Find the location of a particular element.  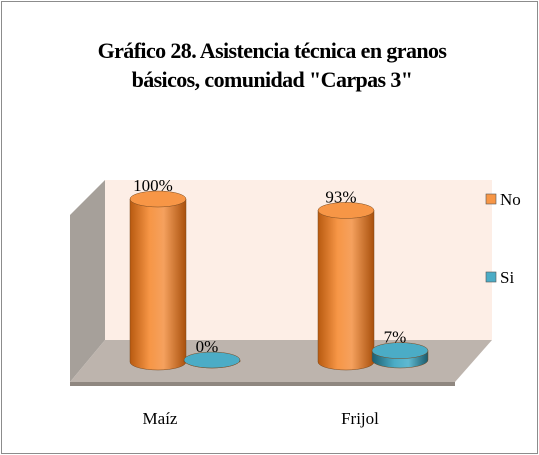

legend-label: Si is located at coordinates (507, 277).